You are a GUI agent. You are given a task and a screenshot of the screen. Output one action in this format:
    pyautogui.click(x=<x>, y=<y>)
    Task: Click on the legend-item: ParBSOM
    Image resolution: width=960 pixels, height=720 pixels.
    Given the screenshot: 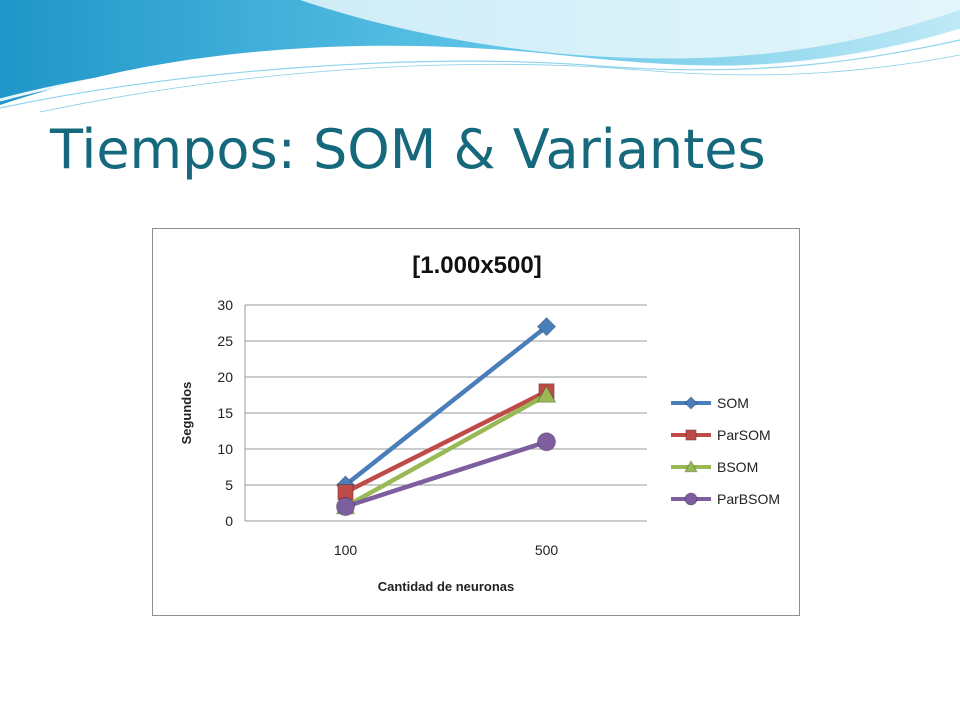 What is the action you would take?
    pyautogui.click(x=725, y=499)
    